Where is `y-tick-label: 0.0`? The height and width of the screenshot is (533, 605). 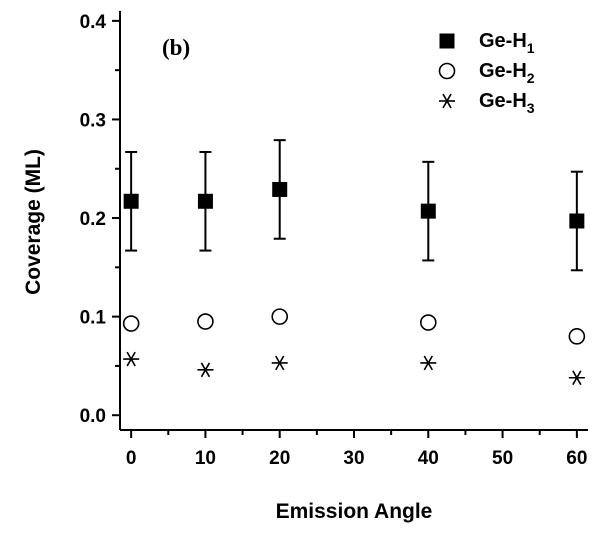 y-tick-label: 0.0 is located at coordinates (93, 416).